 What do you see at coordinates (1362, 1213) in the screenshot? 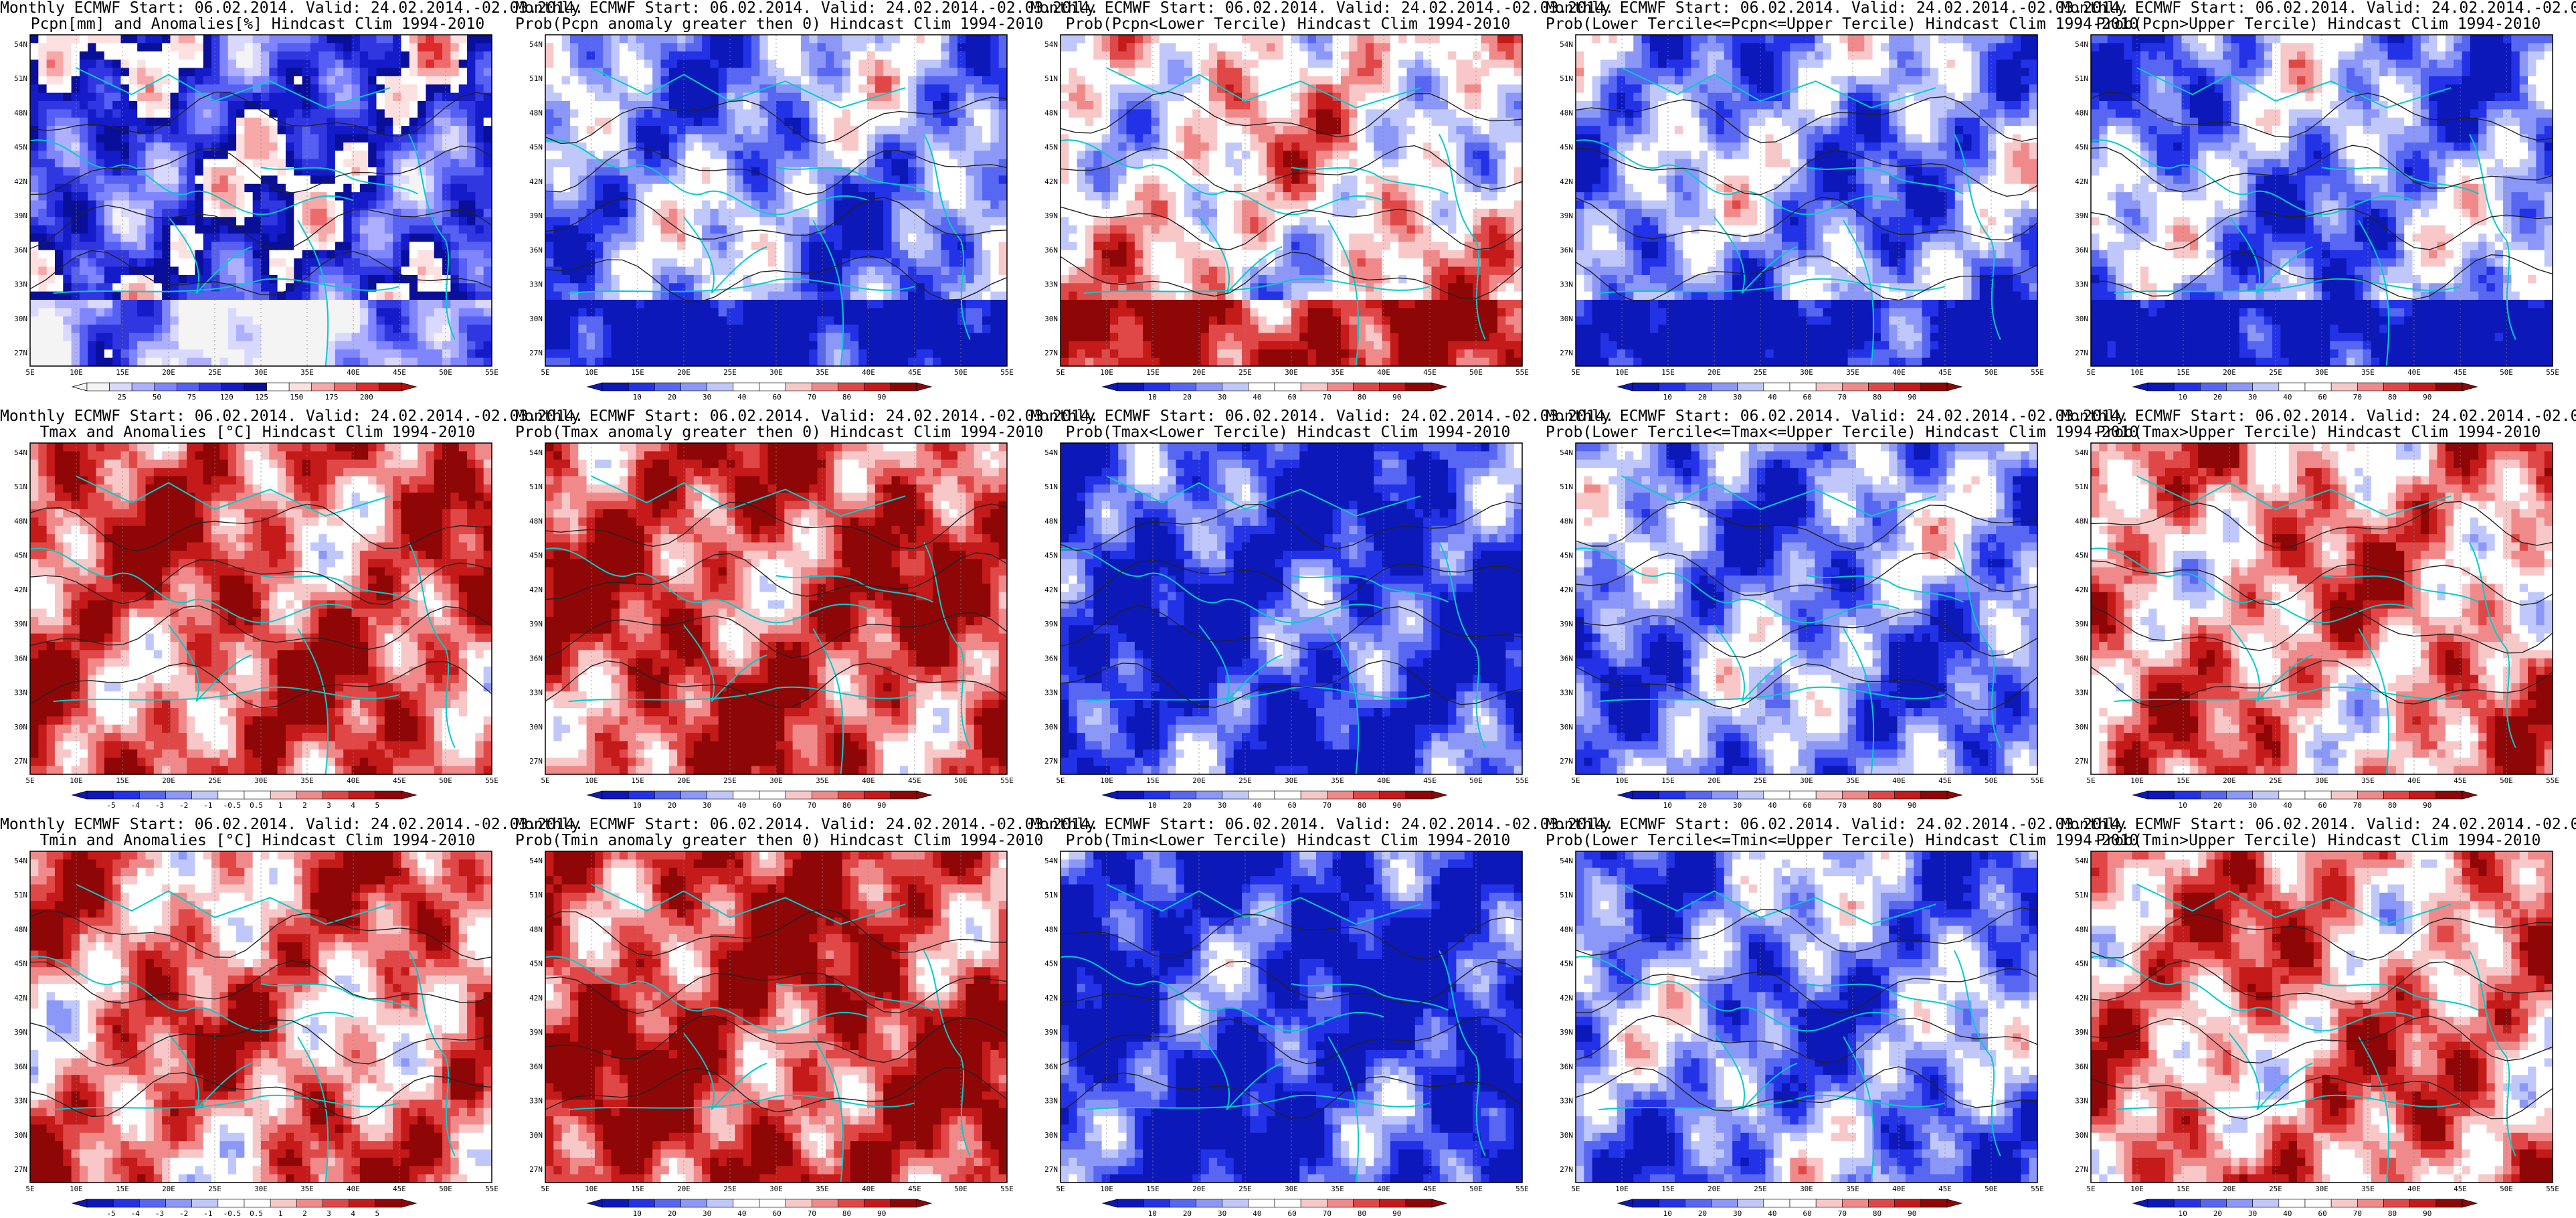
I see `colorbar-tick-label: 80` at bounding box center [1362, 1213].